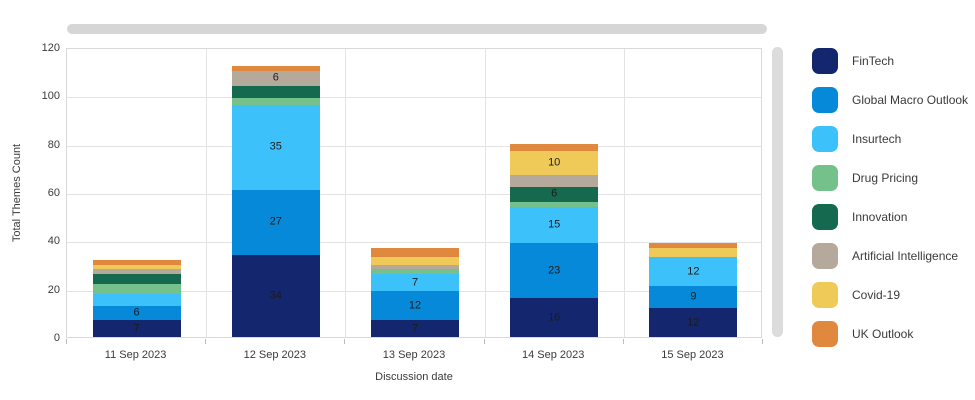  Describe the element at coordinates (553, 355) in the screenshot. I see `x-tick-label: 14 Sep 2023` at that location.